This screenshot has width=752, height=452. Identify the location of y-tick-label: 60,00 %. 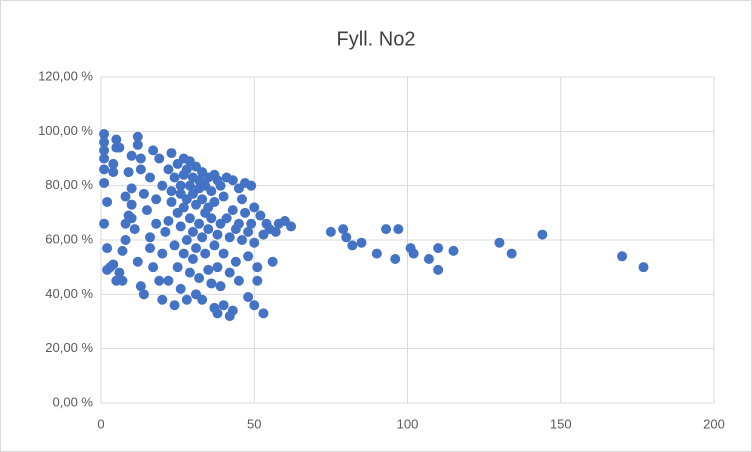
(69, 238).